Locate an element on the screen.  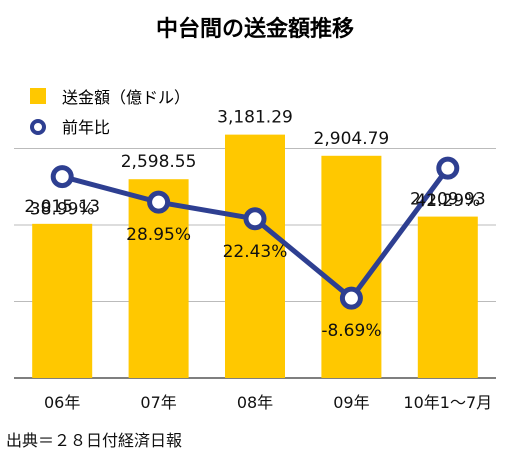
yoy-value-label: 42.29% is located at coordinates (447, 201).